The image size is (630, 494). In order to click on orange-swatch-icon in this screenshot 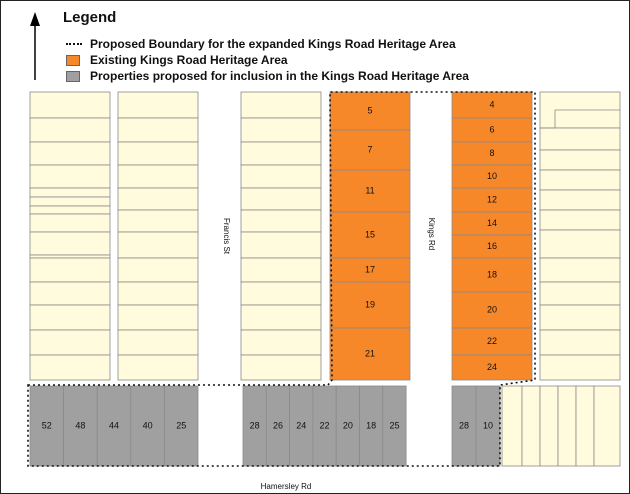, I will do `click(73, 60)`.